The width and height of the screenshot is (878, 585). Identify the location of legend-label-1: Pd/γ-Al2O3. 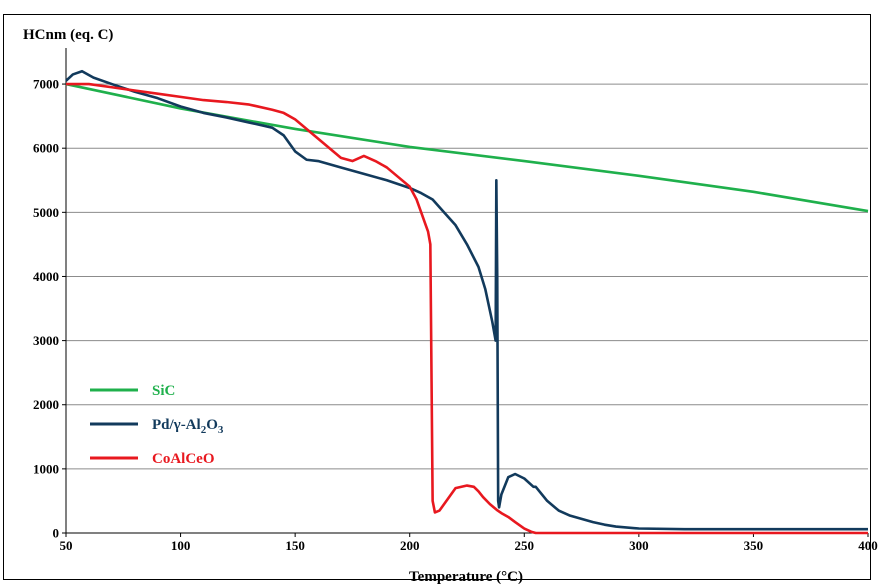
(188, 426).